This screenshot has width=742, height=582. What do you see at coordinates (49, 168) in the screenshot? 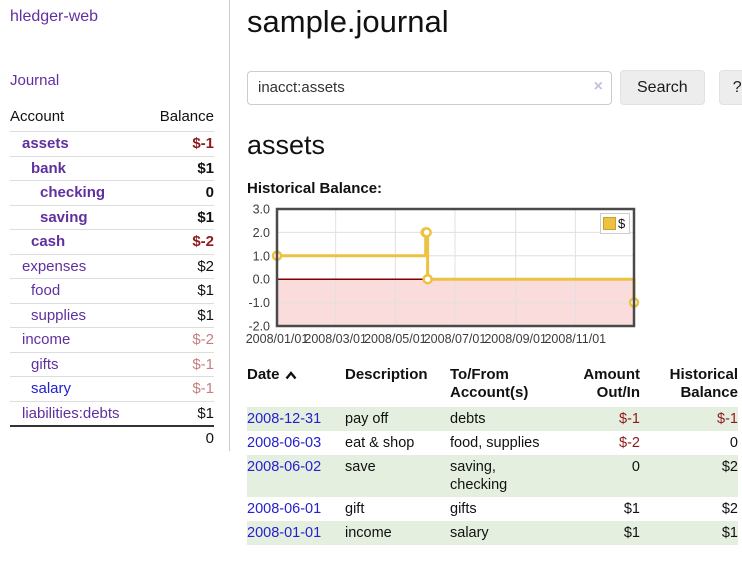
I see `account-link: bank` at bounding box center [49, 168].